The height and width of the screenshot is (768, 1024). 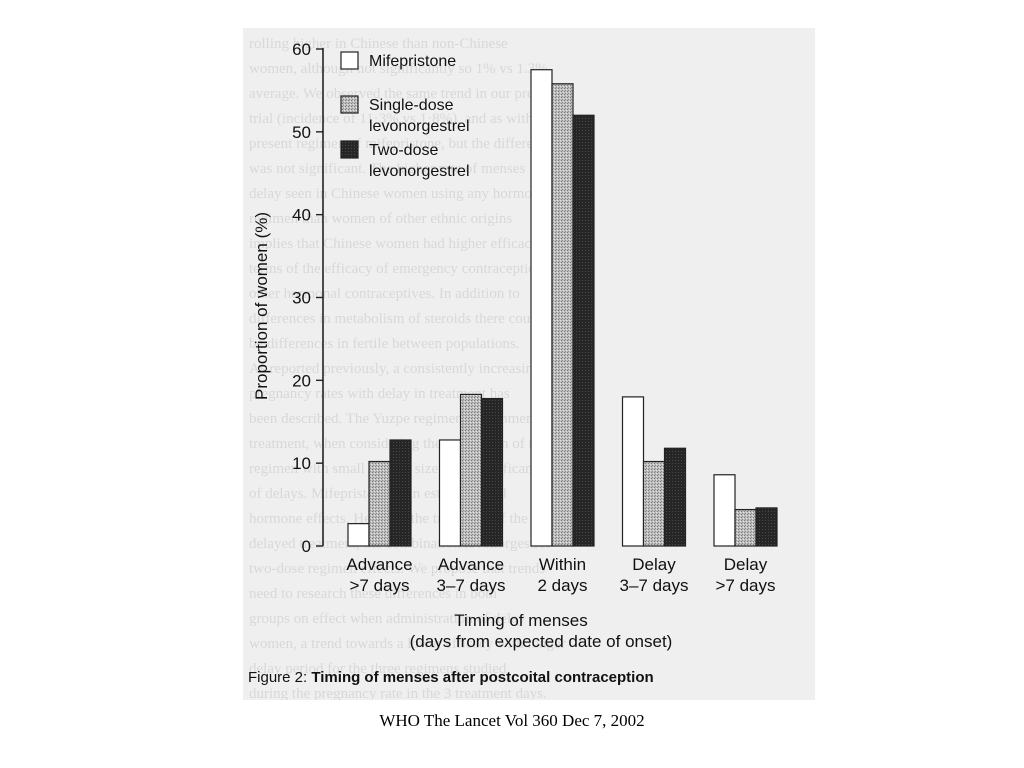 What do you see at coordinates (301, 215) in the screenshot?
I see `y-tick-label: 40` at bounding box center [301, 215].